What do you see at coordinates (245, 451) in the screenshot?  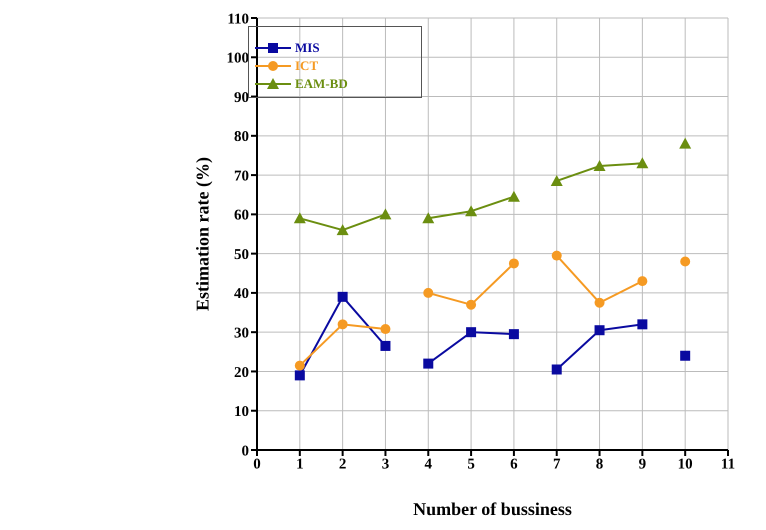 I see `y-tick-label: 0` at bounding box center [245, 451].